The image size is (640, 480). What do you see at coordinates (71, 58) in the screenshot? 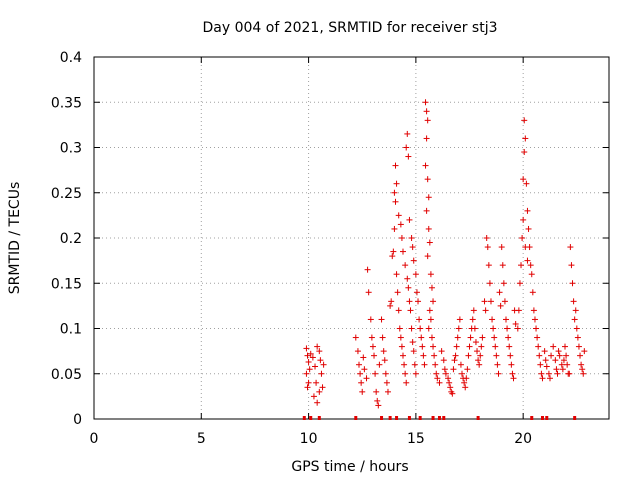
I see `y-tick-label: 0.4` at bounding box center [71, 58].